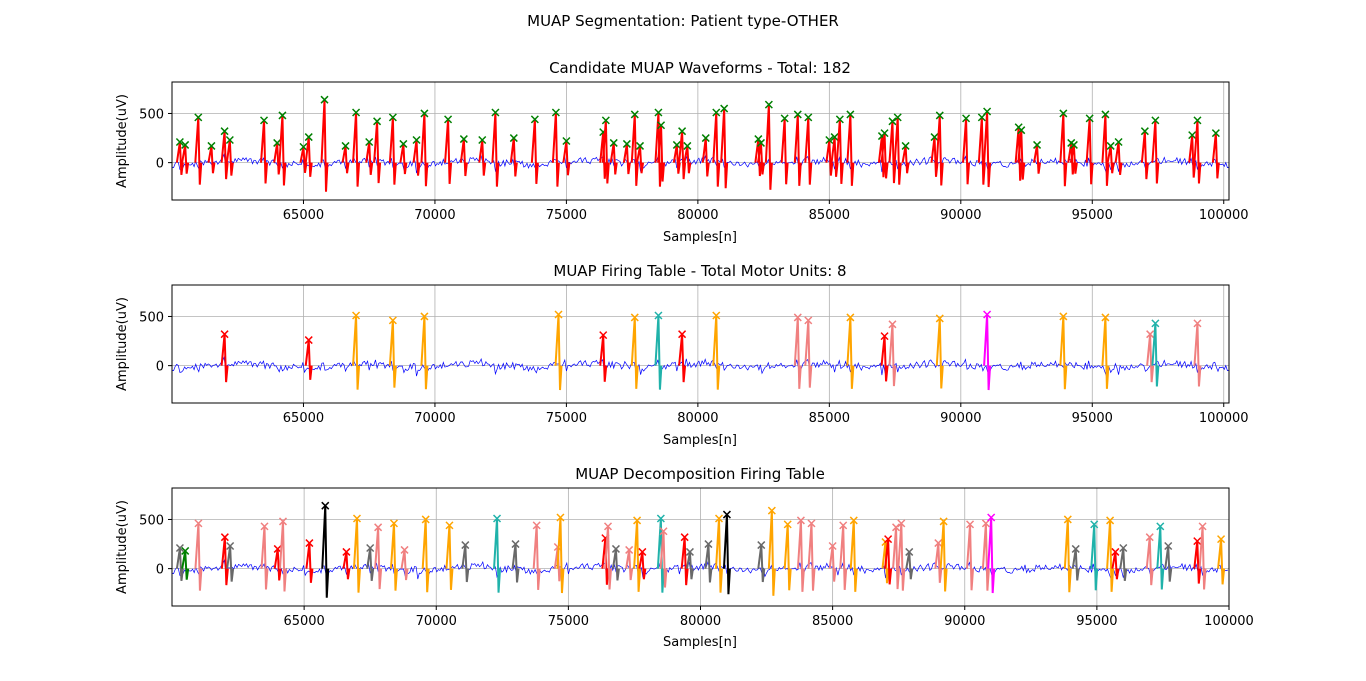 The width and height of the screenshot is (1366, 681). What do you see at coordinates (303, 621) in the screenshot?
I see `x-tick-label: 65000` at bounding box center [303, 621].